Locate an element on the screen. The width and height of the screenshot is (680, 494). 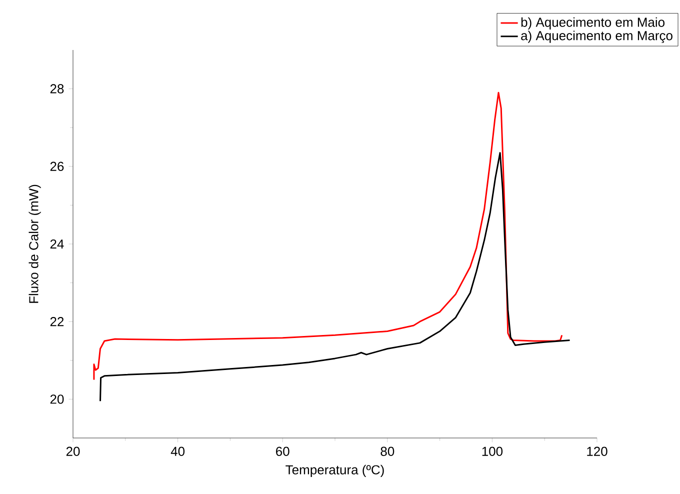
y-tick-label: 24 is located at coordinates (57, 244).